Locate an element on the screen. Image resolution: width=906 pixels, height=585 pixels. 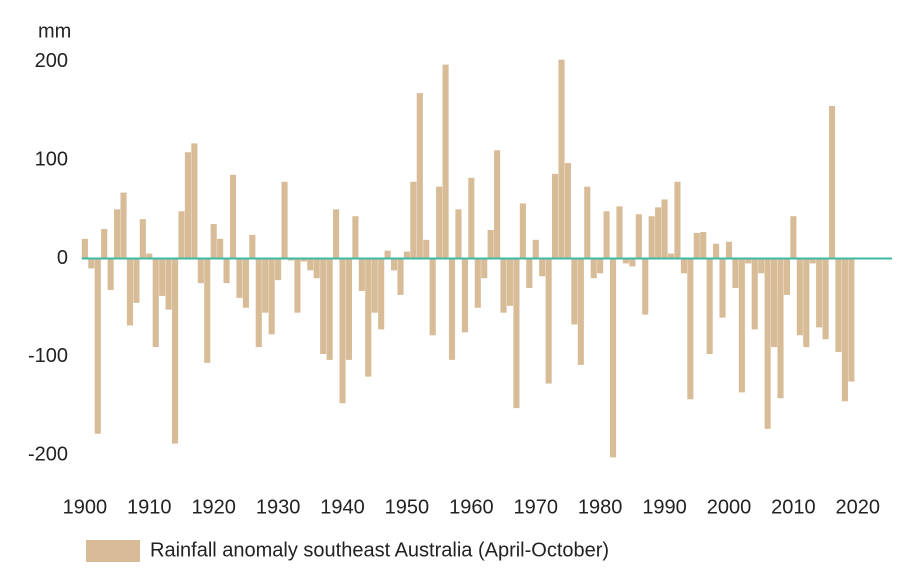
x-tick-label: 1930 is located at coordinates (278, 507).